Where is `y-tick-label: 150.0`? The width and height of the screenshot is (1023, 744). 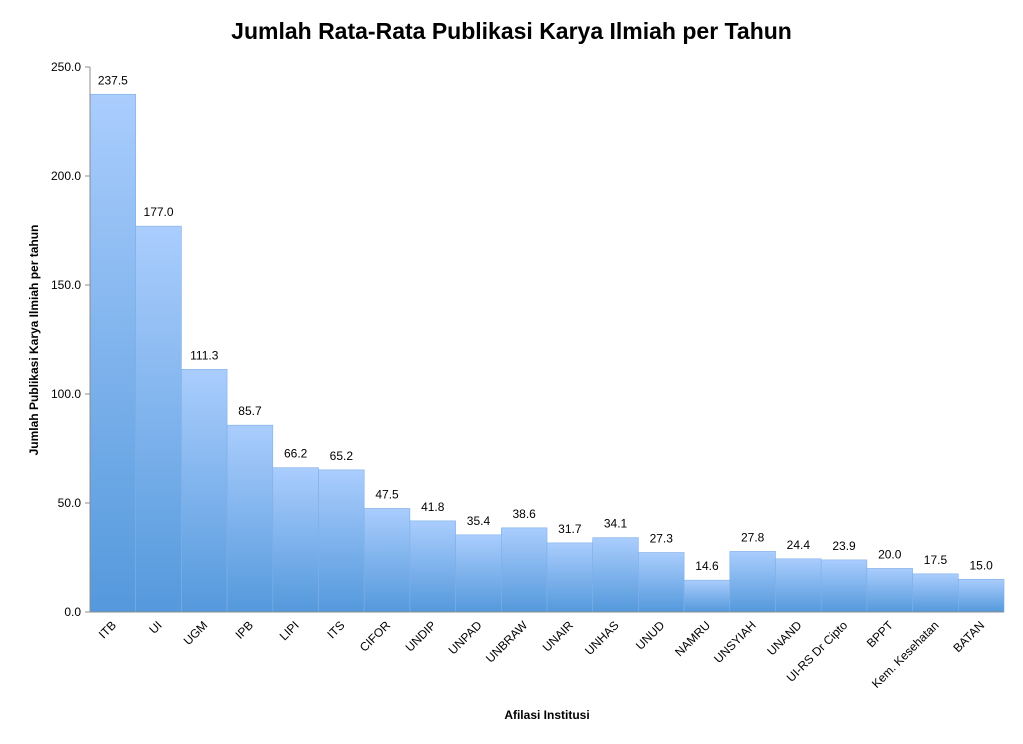 y-tick-label: 150.0 is located at coordinates (66, 285).